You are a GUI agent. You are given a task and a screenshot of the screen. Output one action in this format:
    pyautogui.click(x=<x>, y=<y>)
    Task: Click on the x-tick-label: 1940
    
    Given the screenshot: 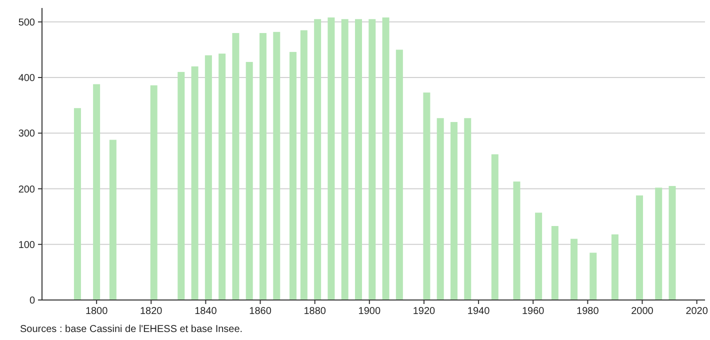 What is the action you would take?
    pyautogui.click(x=478, y=311)
    